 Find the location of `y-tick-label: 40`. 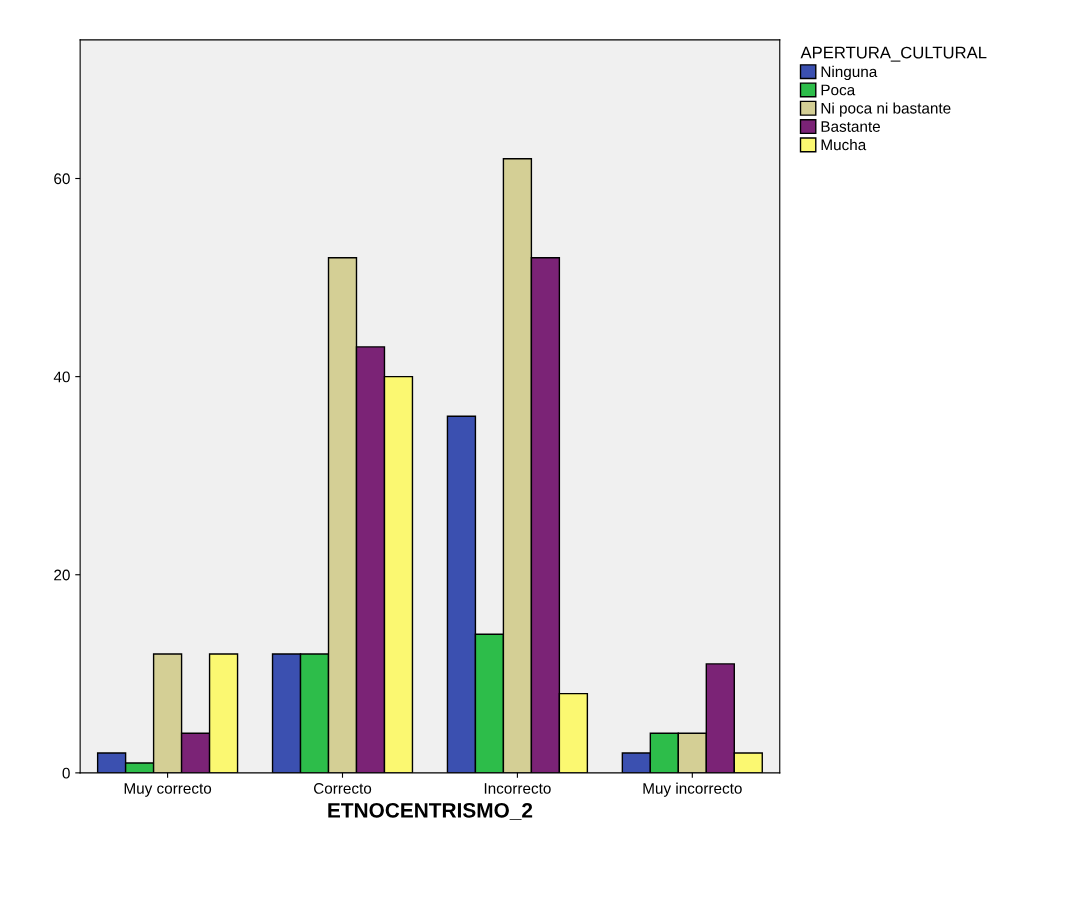

y-tick-label: 40 is located at coordinates (61, 377).